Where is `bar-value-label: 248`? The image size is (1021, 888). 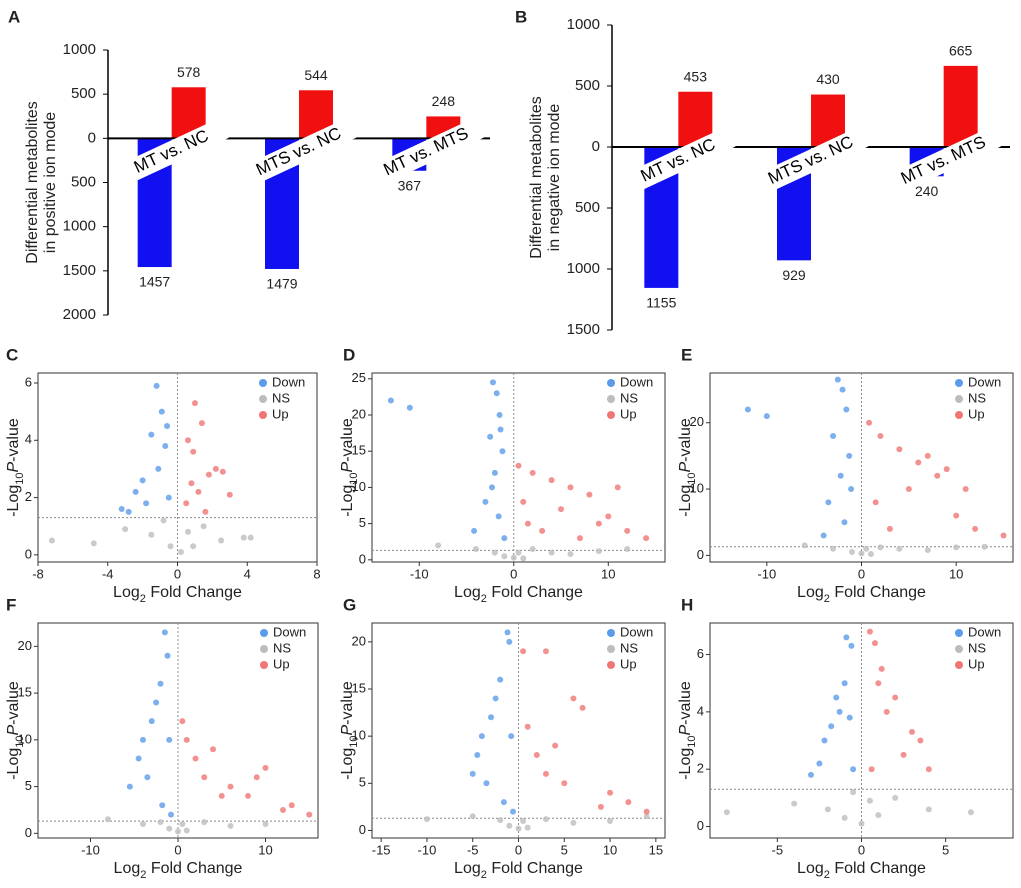 bar-value-label: 248 is located at coordinates (444, 101).